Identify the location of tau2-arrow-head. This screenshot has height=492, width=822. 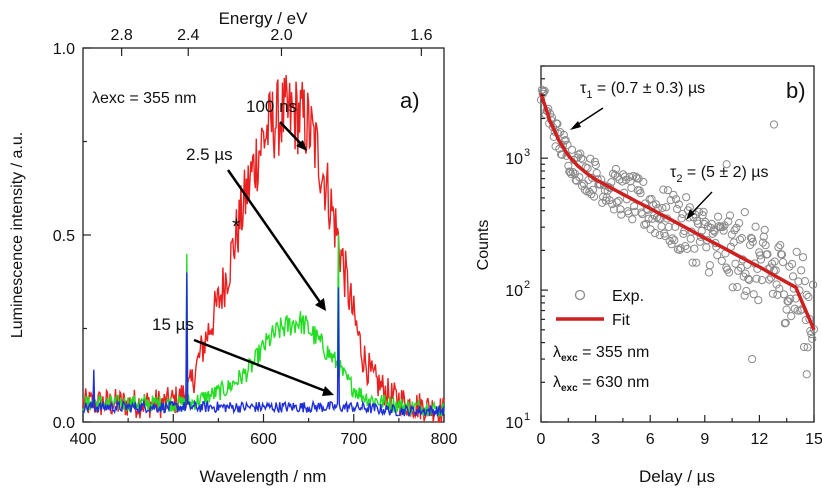
(690, 214).